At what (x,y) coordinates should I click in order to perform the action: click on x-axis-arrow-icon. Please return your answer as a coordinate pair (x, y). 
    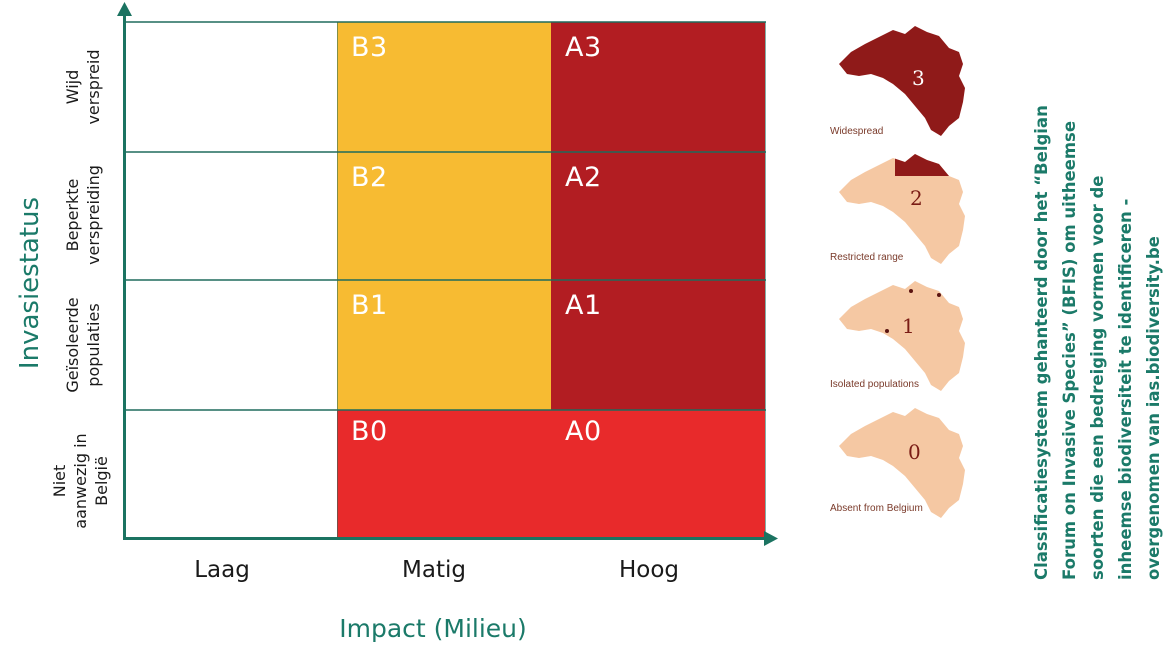
    Looking at the image, I should click on (771, 538).